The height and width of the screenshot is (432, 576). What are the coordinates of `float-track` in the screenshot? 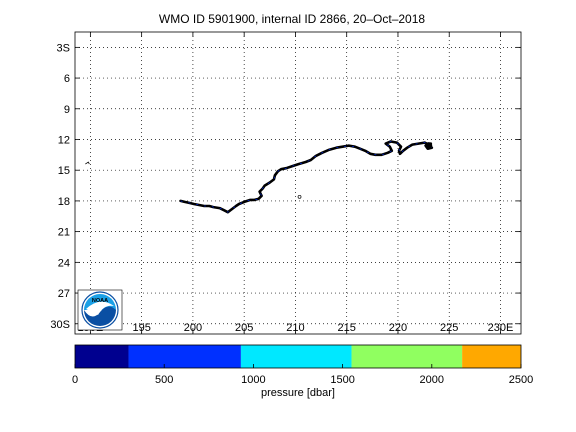 It's located at (306, 177).